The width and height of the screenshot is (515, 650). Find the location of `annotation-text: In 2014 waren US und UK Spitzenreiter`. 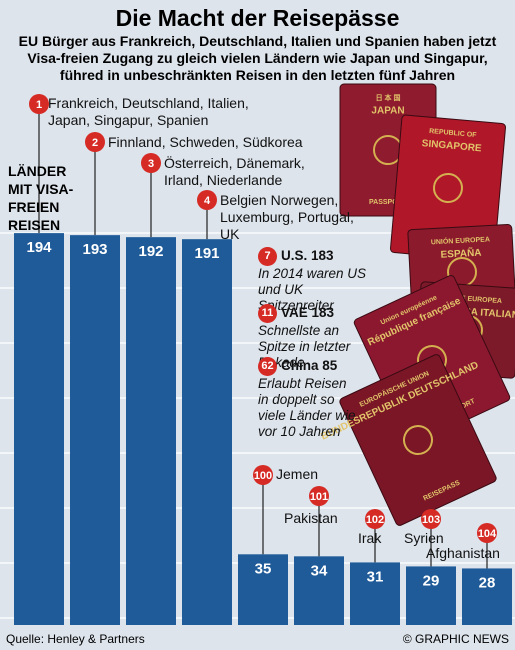

annotation-text: In 2014 waren US und UK Spitzenreiter is located at coordinates (312, 289).